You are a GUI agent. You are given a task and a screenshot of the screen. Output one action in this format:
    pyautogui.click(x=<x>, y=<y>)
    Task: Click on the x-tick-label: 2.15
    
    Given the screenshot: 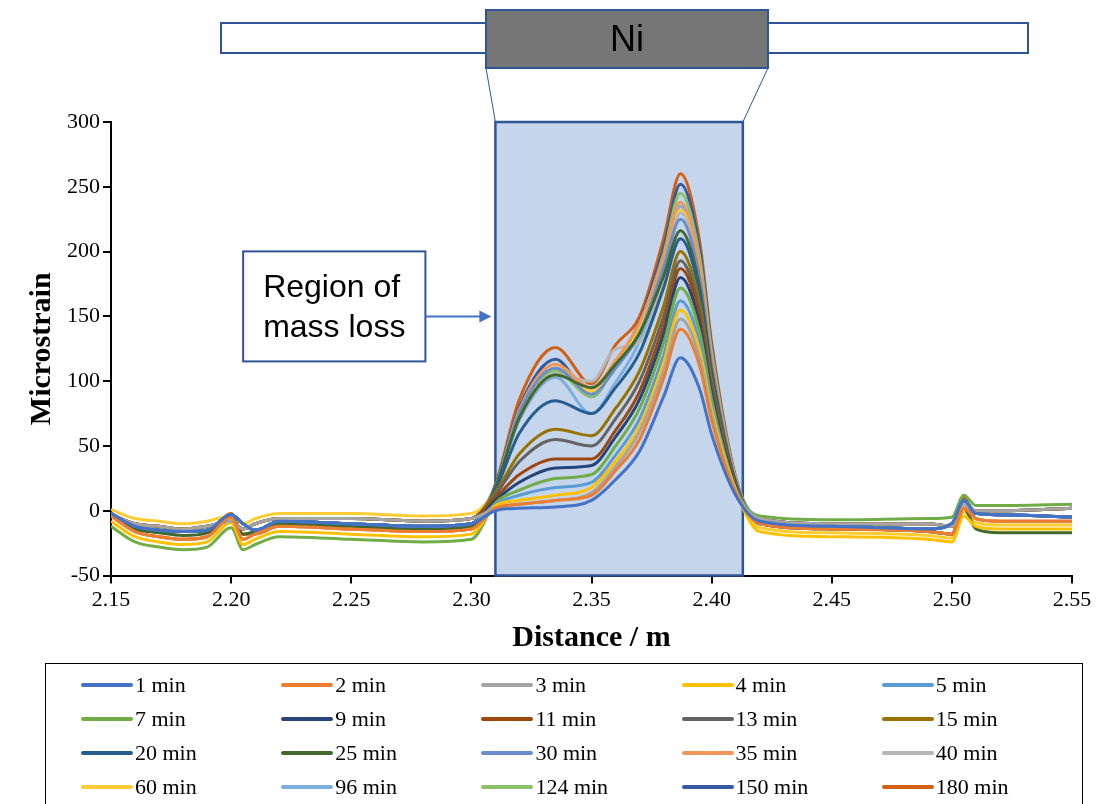 What is the action you would take?
    pyautogui.click(x=111, y=598)
    